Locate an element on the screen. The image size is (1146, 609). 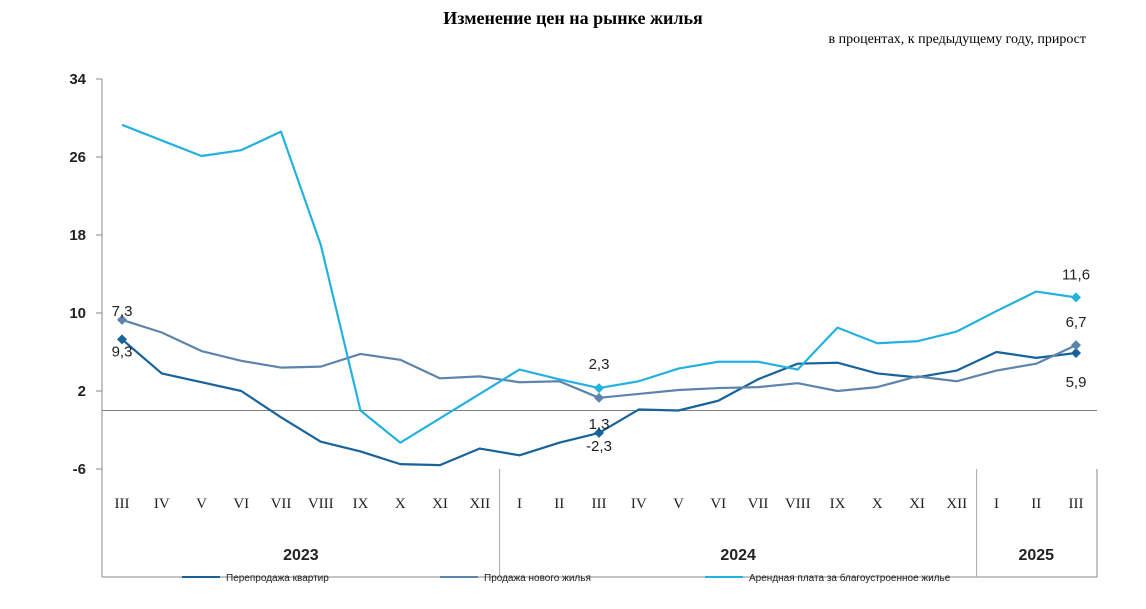
y-tick-label: 18 is located at coordinates (77, 235).